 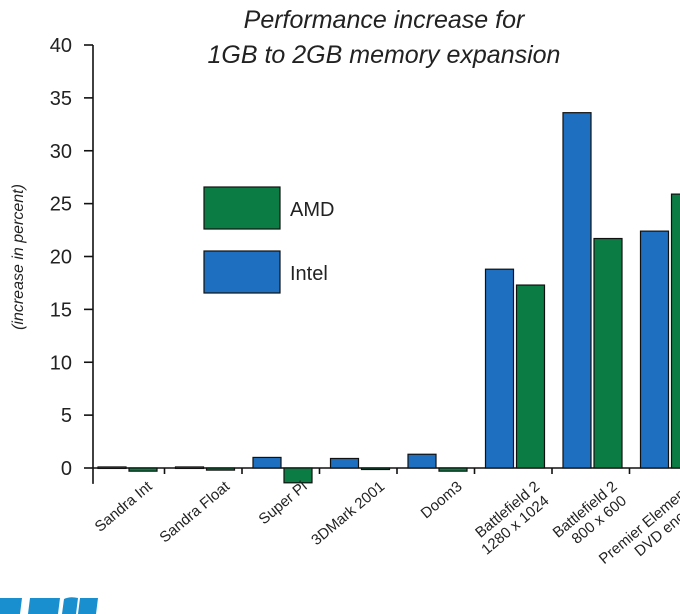 What do you see at coordinates (61, 152) in the screenshot?
I see `y-tick-label: 30` at bounding box center [61, 152].